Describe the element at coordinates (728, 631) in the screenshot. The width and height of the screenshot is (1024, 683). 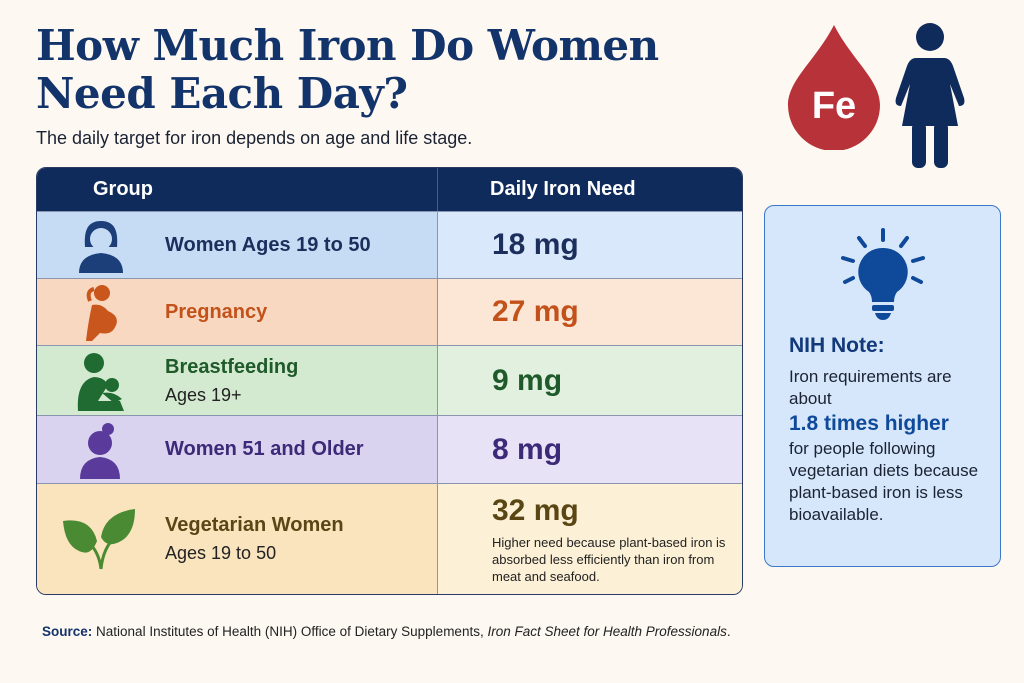
I see `source-end: .` at that location.